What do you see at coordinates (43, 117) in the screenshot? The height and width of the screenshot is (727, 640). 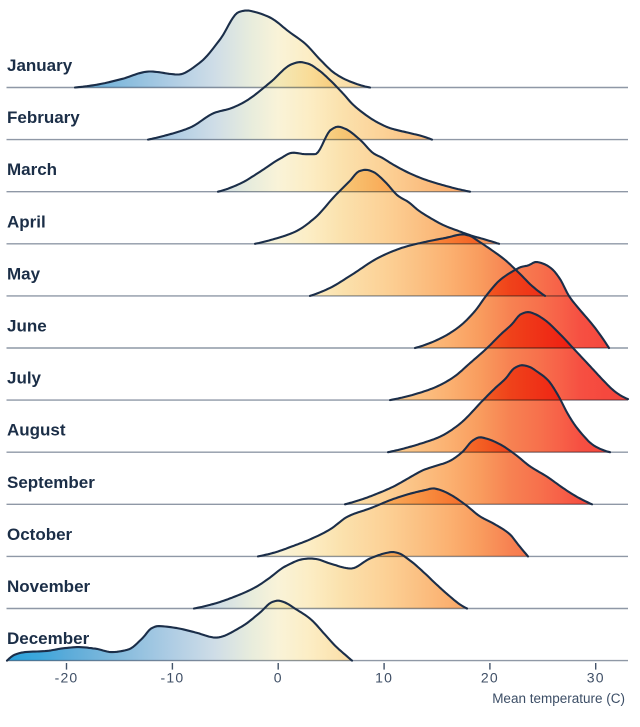 I see `svg-text: February` at bounding box center [43, 117].